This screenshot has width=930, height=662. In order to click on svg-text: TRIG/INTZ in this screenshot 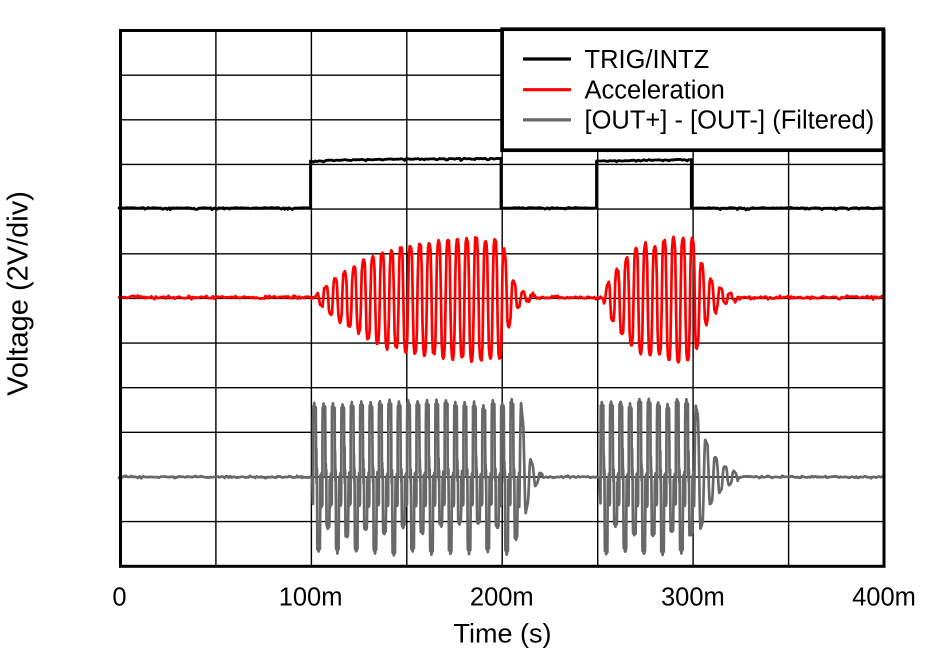, I will do `click(647, 60)`.